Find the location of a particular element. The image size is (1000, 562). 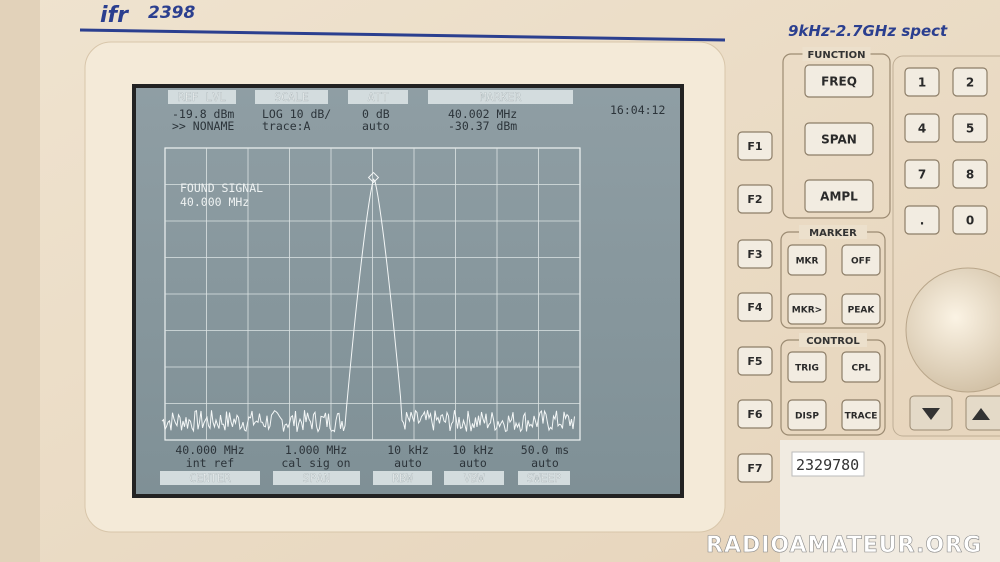

digit-key-label: 0 is located at coordinates (970, 221).